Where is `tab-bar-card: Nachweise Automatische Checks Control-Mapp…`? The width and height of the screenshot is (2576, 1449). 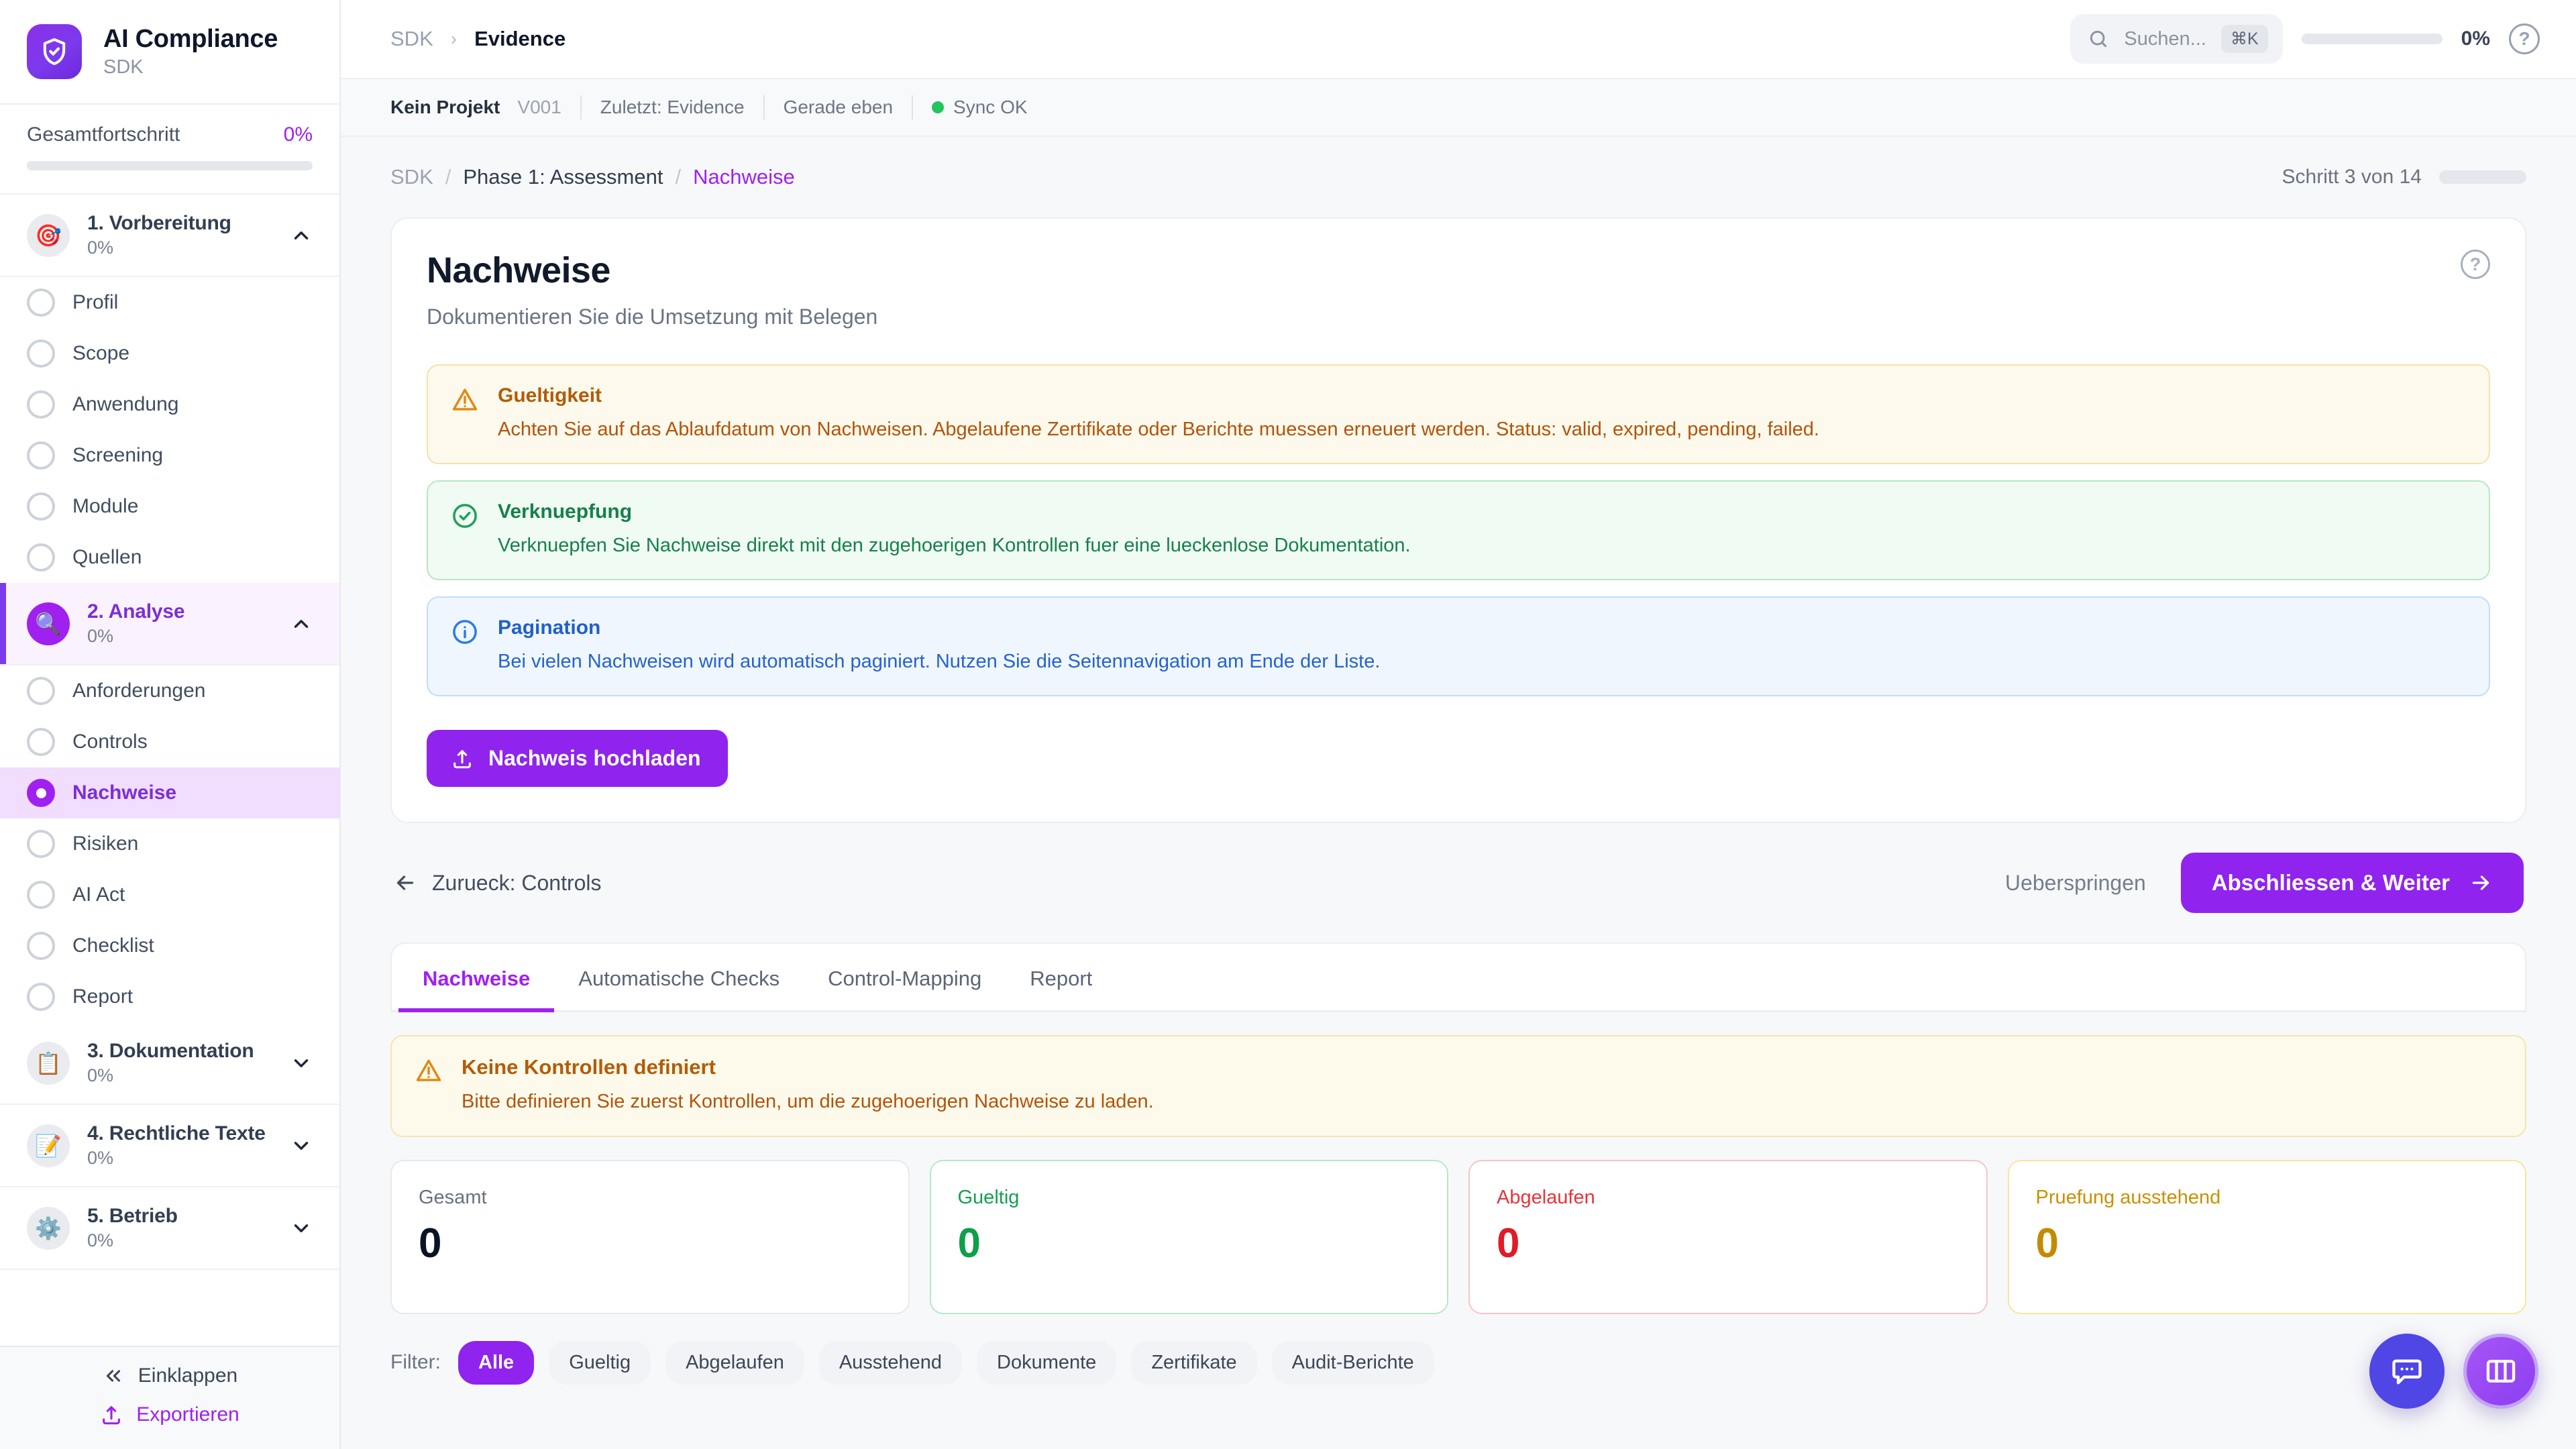 tab-bar-card: Nachweise Automatische Checks Control-Mapp… is located at coordinates (1458, 978).